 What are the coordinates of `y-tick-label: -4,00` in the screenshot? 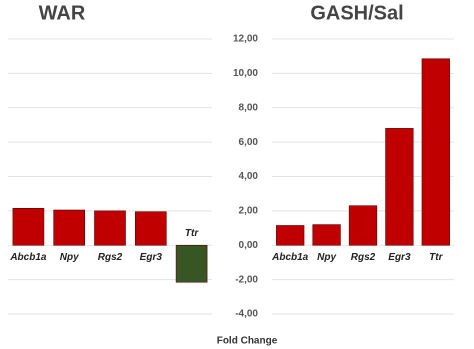 It's located at (246, 314).